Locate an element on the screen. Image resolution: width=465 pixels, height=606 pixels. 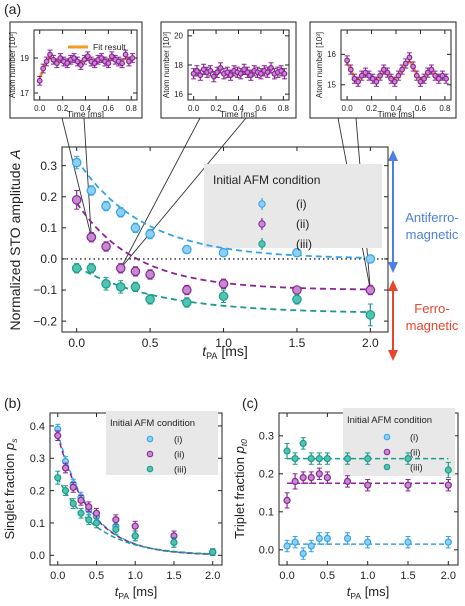
y-tick-label: −0.1 is located at coordinates (45, 290).